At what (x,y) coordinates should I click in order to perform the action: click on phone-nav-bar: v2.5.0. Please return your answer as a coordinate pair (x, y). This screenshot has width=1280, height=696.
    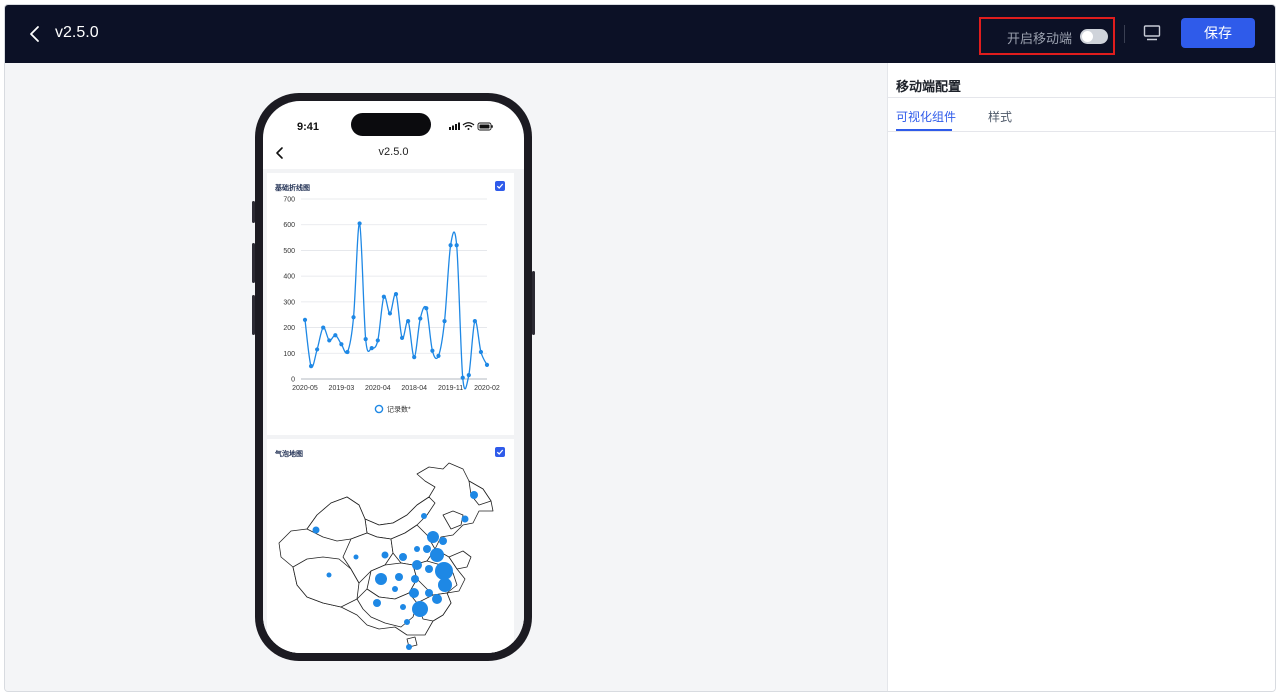
    Looking at the image, I should click on (393, 154).